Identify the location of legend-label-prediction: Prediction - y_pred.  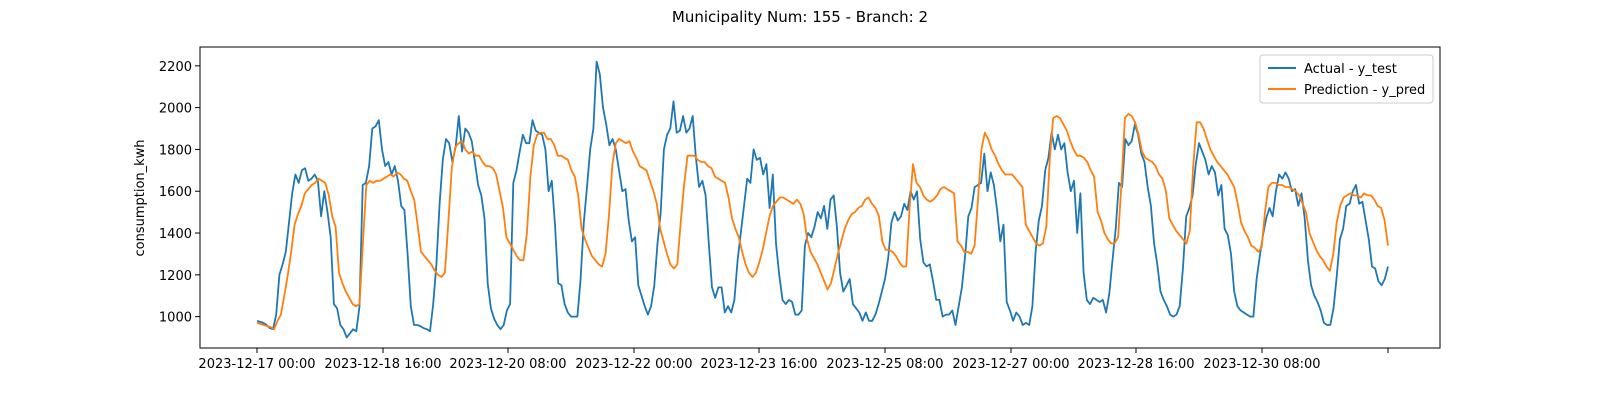
(1364, 90).